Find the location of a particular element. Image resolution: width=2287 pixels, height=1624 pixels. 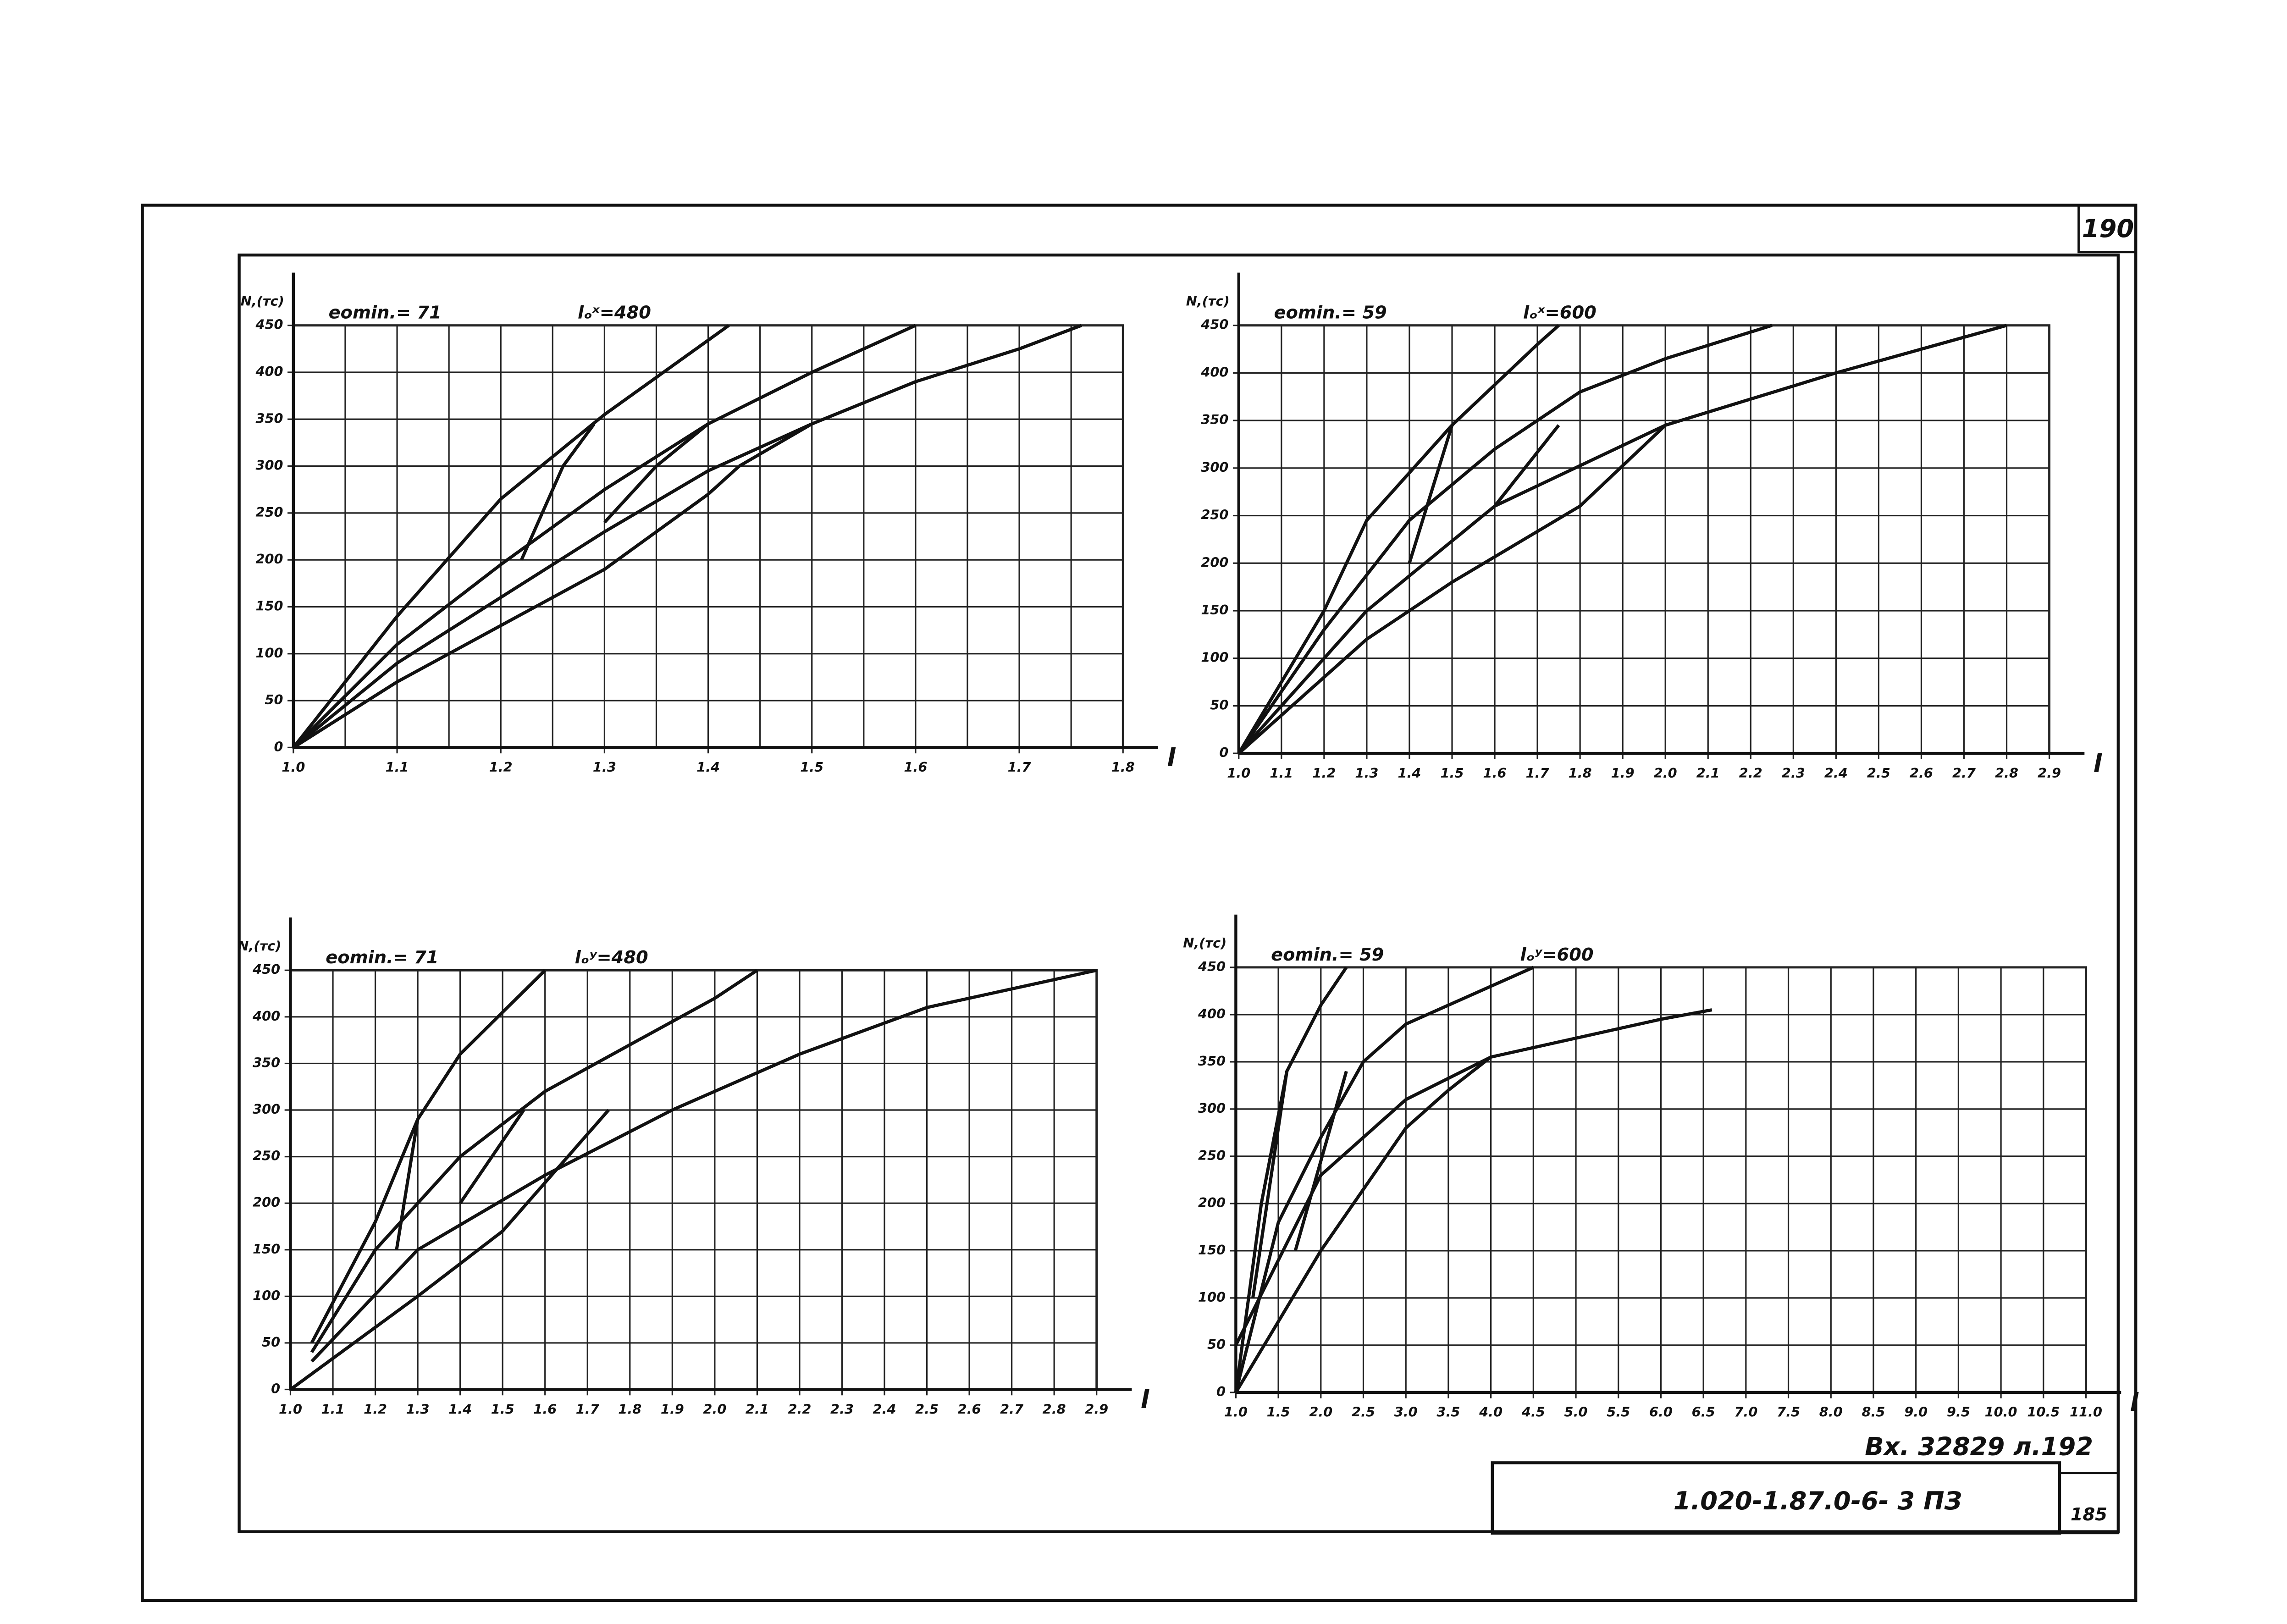

x-tick-label: 9.5 is located at coordinates (1959, 1412).